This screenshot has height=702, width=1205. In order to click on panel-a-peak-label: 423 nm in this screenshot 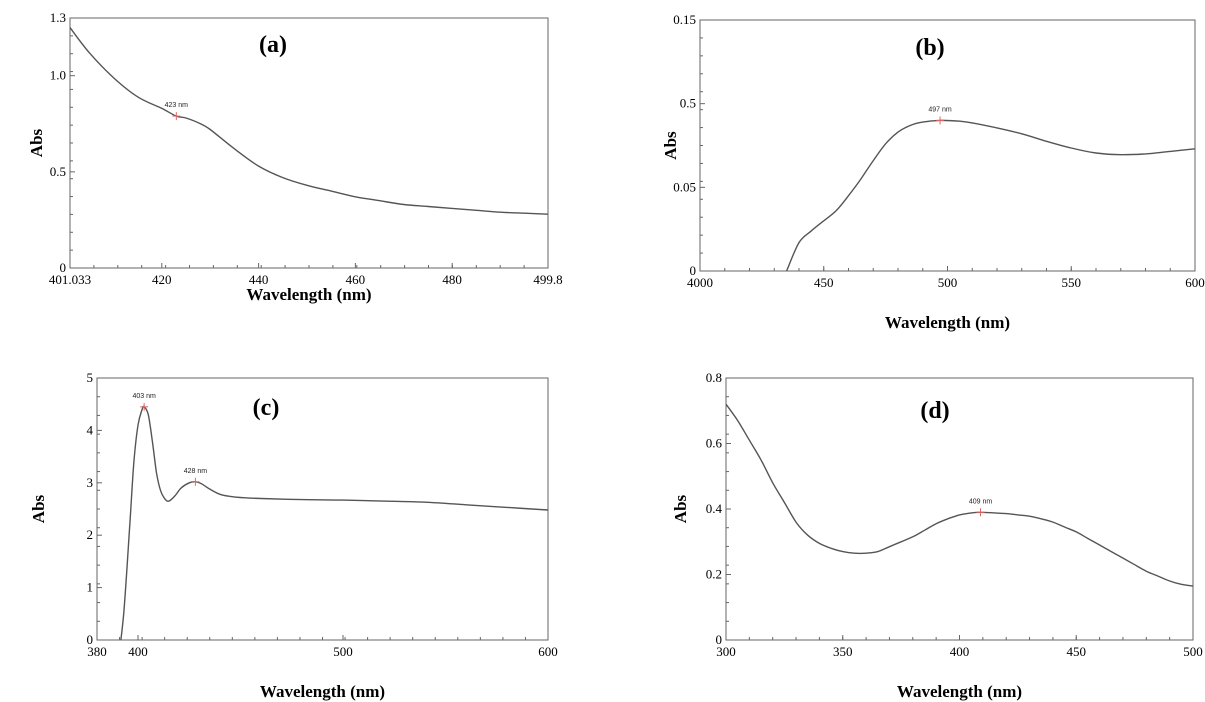, I will do `click(177, 105)`.